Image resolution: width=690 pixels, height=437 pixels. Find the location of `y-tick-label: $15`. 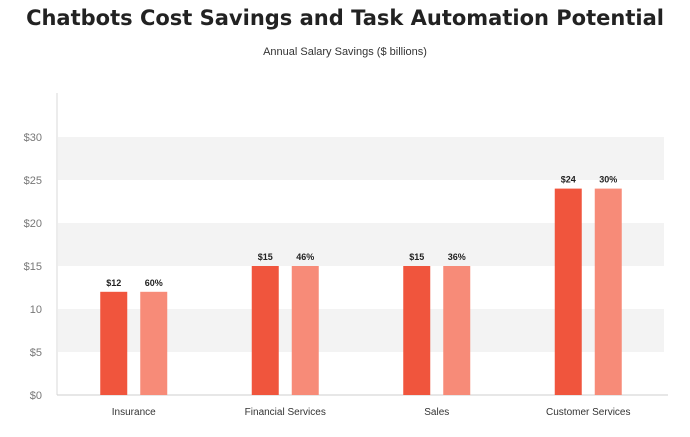

y-tick-label: $15 is located at coordinates (33, 267).